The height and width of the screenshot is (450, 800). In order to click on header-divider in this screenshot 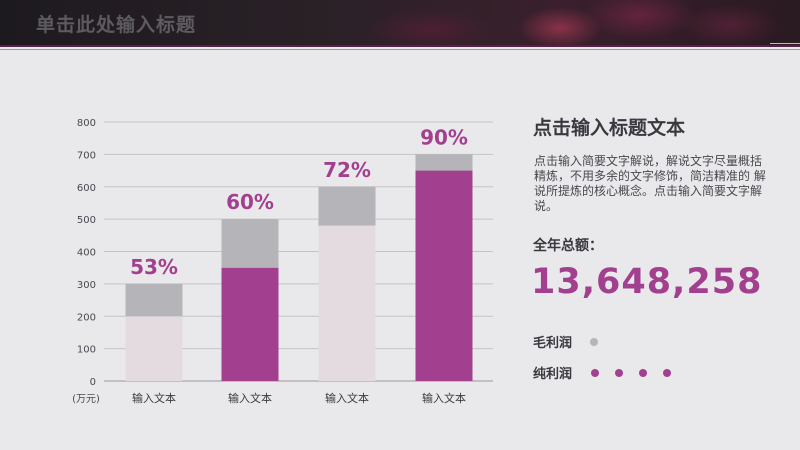, I will do `click(400, 46)`.